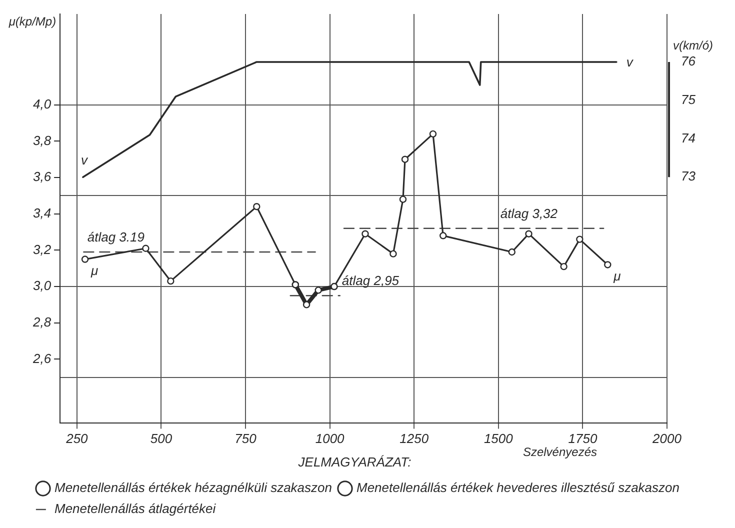 The width and height of the screenshot is (735, 528). I want to click on y2-tick-label: 73, so click(688, 176).